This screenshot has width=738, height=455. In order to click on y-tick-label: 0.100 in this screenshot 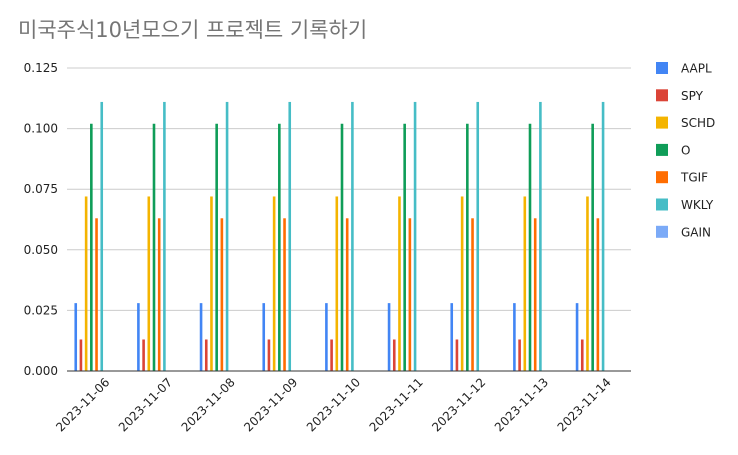, I will do `click(41, 129)`.